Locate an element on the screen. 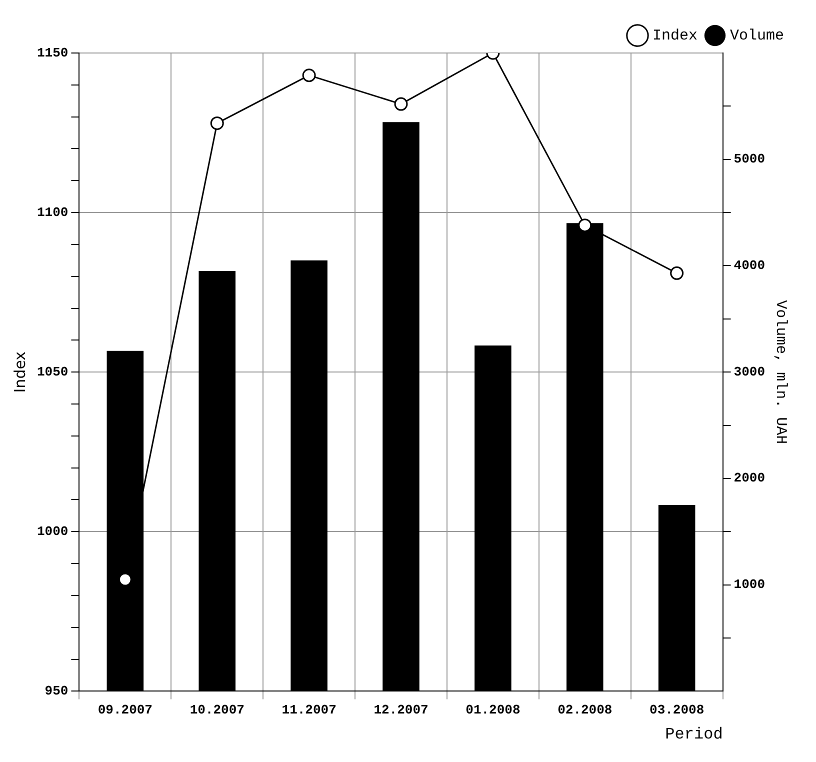 The width and height of the screenshot is (816, 762). y-tick-label: 1100 is located at coordinates (52, 212).